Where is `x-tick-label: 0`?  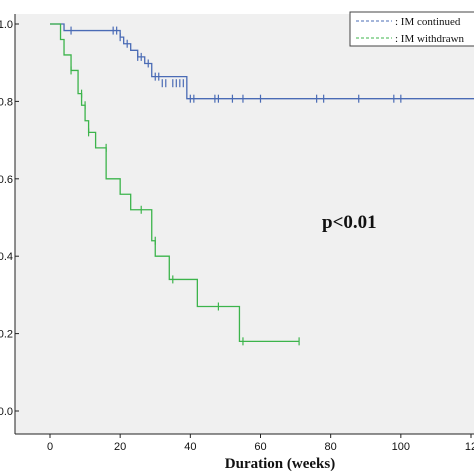
x-tick-label: 0 is located at coordinates (50, 447).